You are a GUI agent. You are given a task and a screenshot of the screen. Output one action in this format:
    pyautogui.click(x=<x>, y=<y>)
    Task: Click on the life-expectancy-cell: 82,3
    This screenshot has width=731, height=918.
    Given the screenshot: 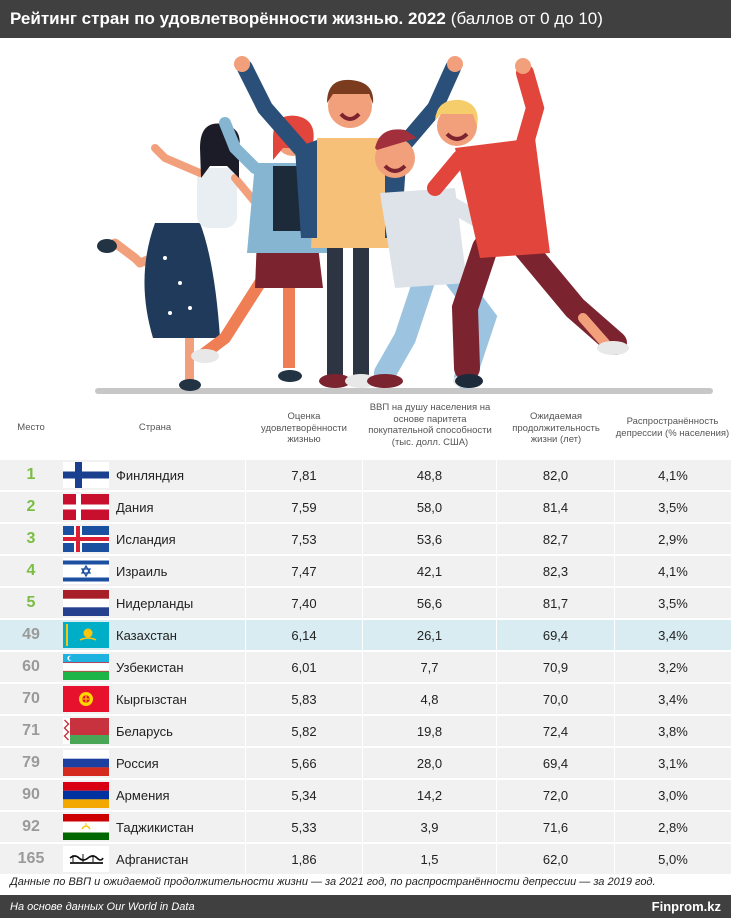 What is the action you would take?
    pyautogui.click(x=555, y=571)
    